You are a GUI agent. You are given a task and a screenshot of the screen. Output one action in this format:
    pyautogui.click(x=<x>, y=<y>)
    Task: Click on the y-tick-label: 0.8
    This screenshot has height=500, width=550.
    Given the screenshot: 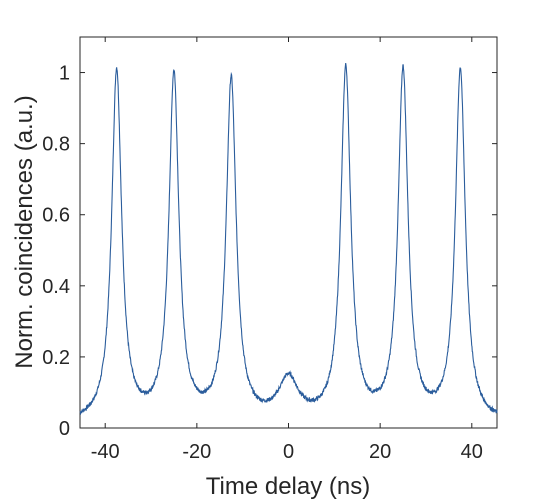 What is the action you would take?
    pyautogui.click(x=56, y=145)
    